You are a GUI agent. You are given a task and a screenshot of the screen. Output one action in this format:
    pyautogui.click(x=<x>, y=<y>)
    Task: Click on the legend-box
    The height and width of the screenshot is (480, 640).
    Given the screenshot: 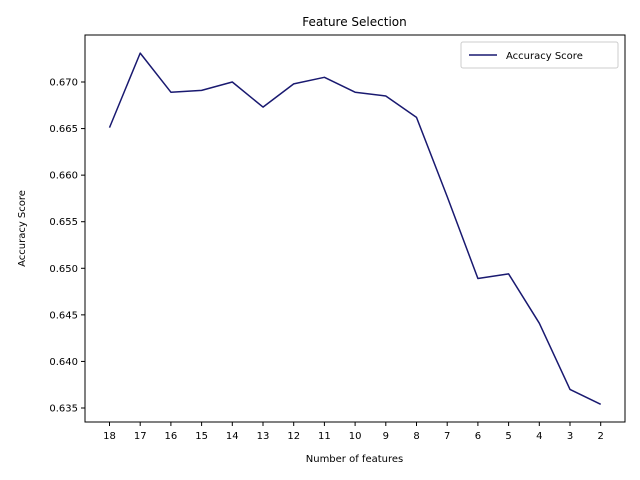 What is the action you would take?
    pyautogui.click(x=539, y=55)
    